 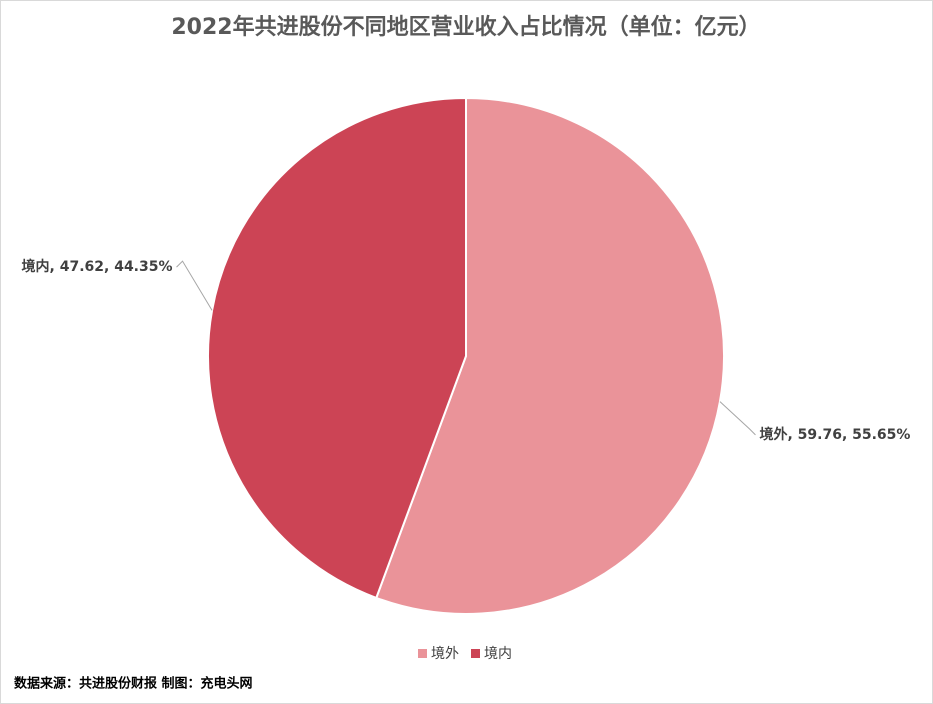 I want to click on data-label: 境内, 47.62, 44.35%, so click(x=97, y=266).